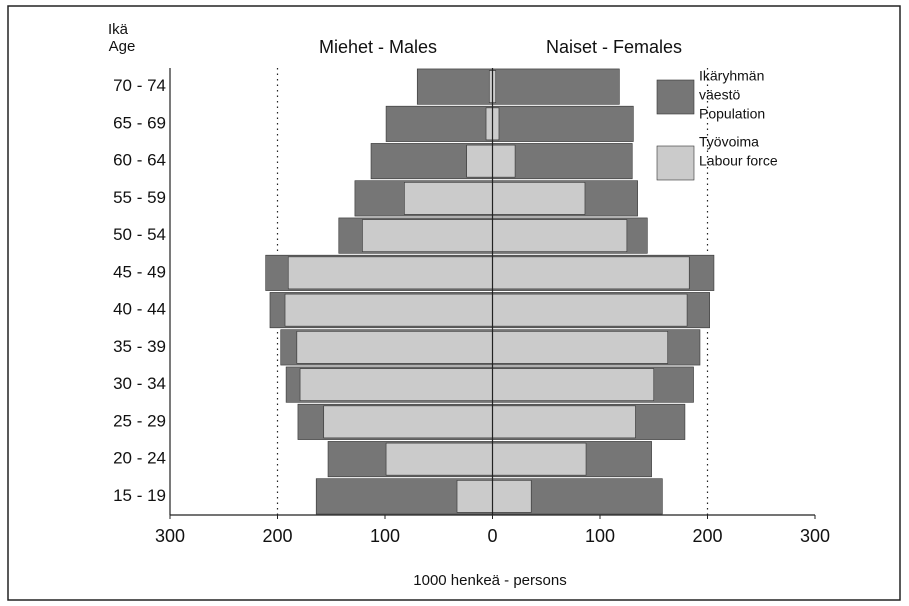 This screenshot has height=606, width=909. What do you see at coordinates (139, 458) in the screenshot?
I see `y-tick-label: 20 - 24` at bounding box center [139, 458].